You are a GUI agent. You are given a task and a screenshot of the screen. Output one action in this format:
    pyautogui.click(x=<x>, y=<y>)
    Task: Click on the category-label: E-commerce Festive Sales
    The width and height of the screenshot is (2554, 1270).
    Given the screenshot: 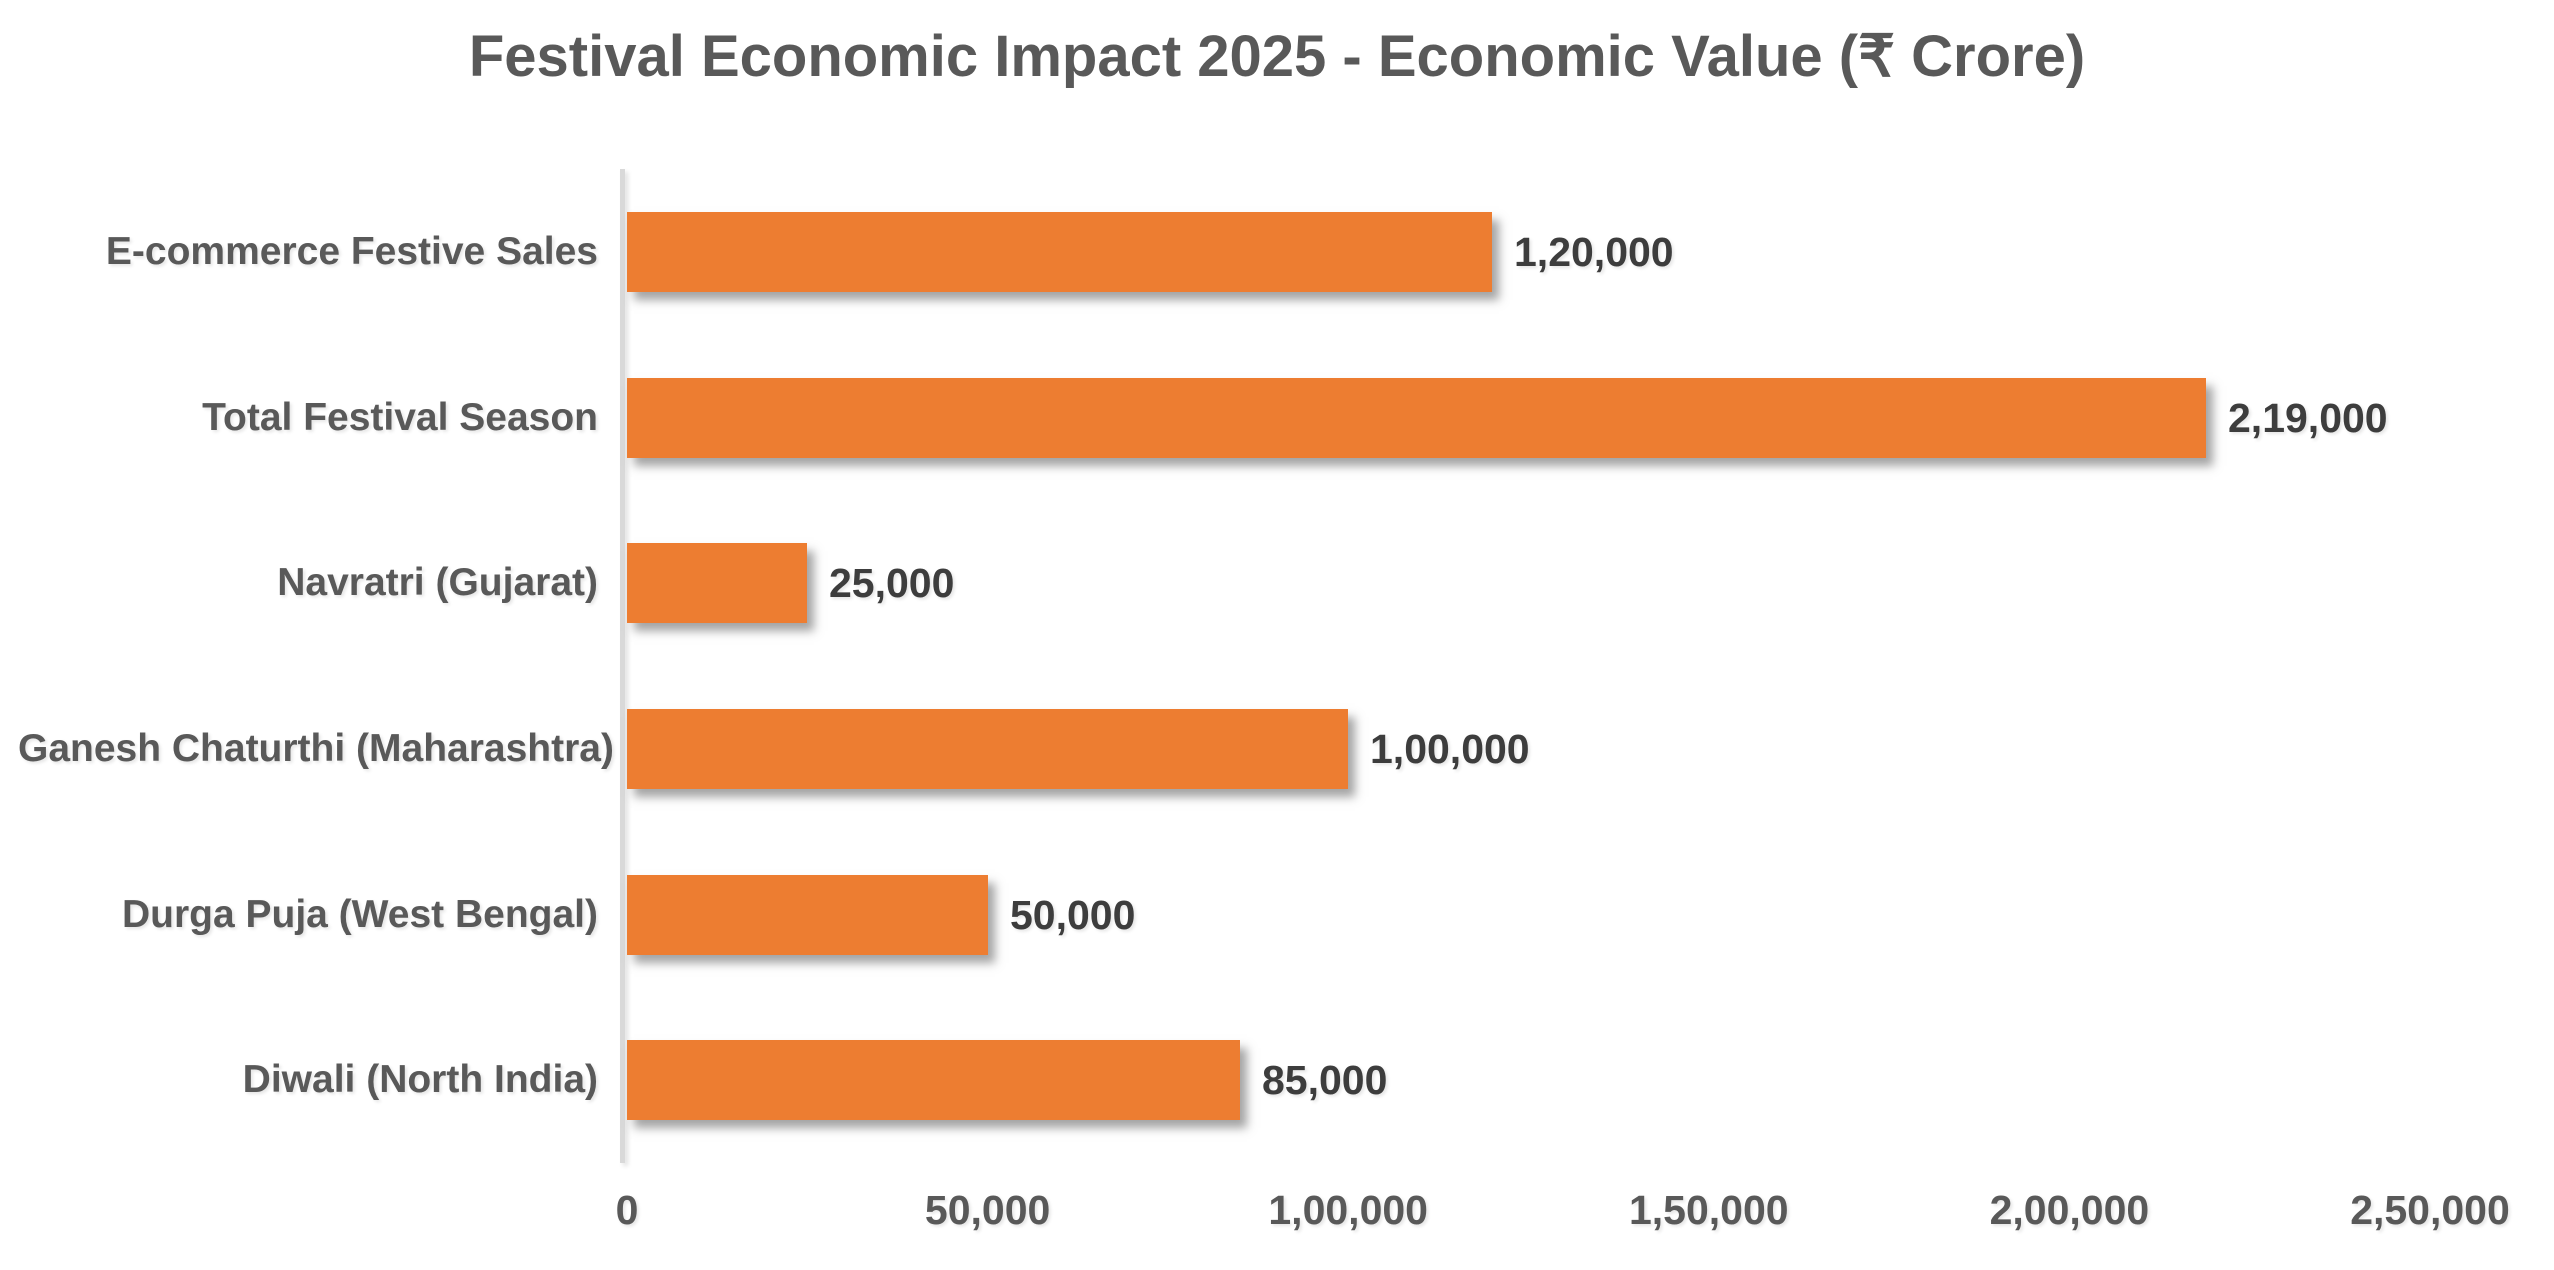 What is the action you would take?
    pyautogui.click(x=351, y=251)
    